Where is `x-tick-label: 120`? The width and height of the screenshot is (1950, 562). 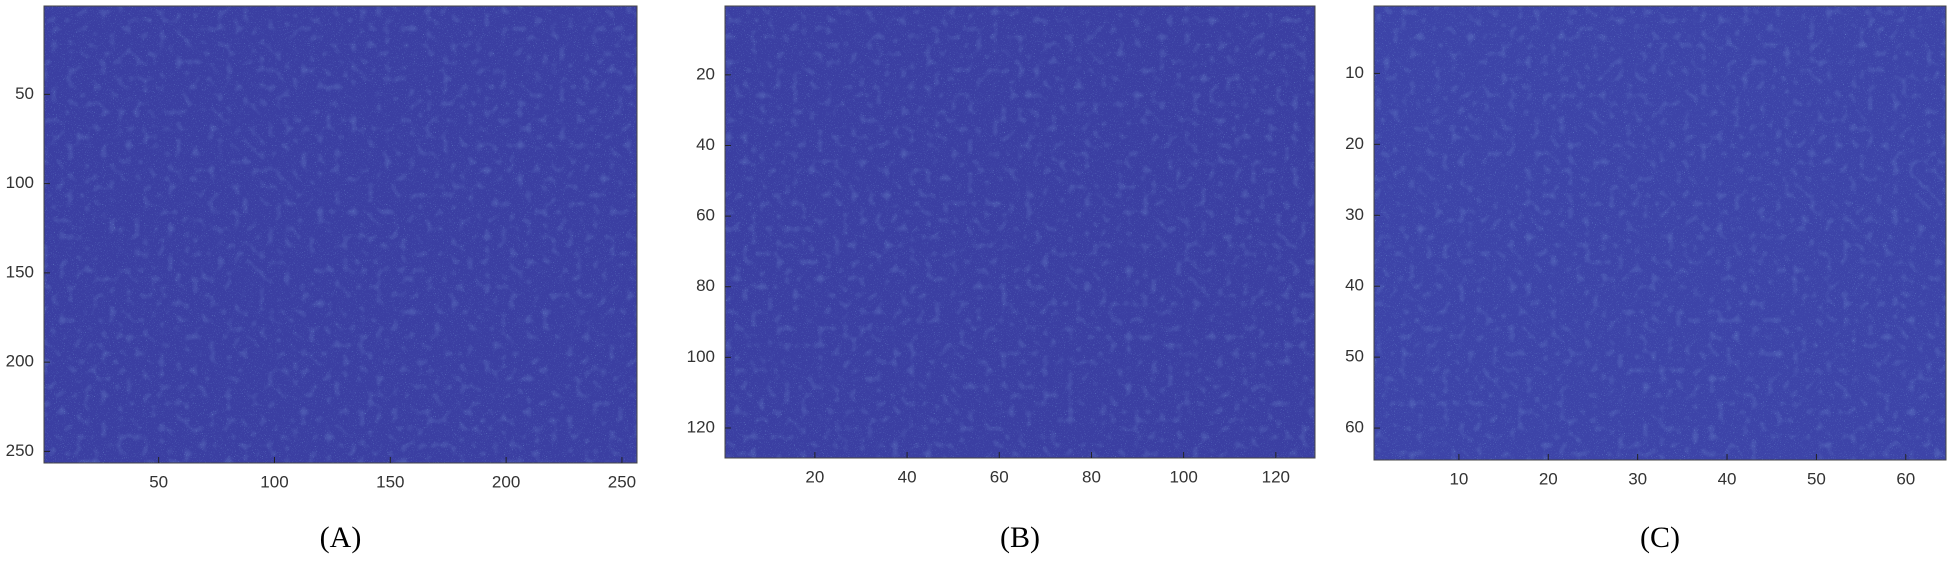 x-tick-label: 120 is located at coordinates (1276, 476).